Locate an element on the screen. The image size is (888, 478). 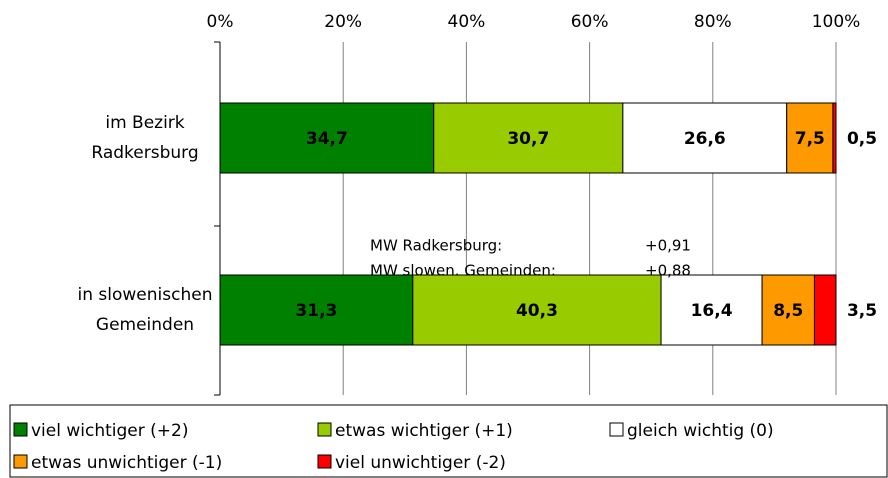
category-label: im Bezirk Radkersburg is located at coordinates (145, 138).